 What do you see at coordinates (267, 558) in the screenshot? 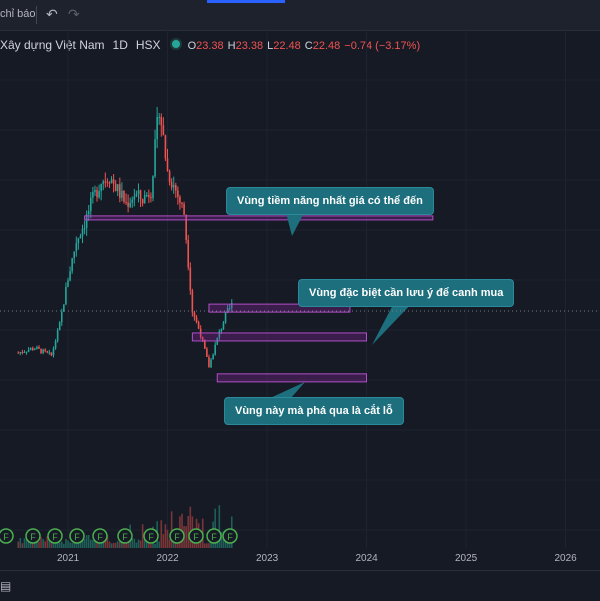
I see `x-tick-label: 2023` at bounding box center [267, 558].